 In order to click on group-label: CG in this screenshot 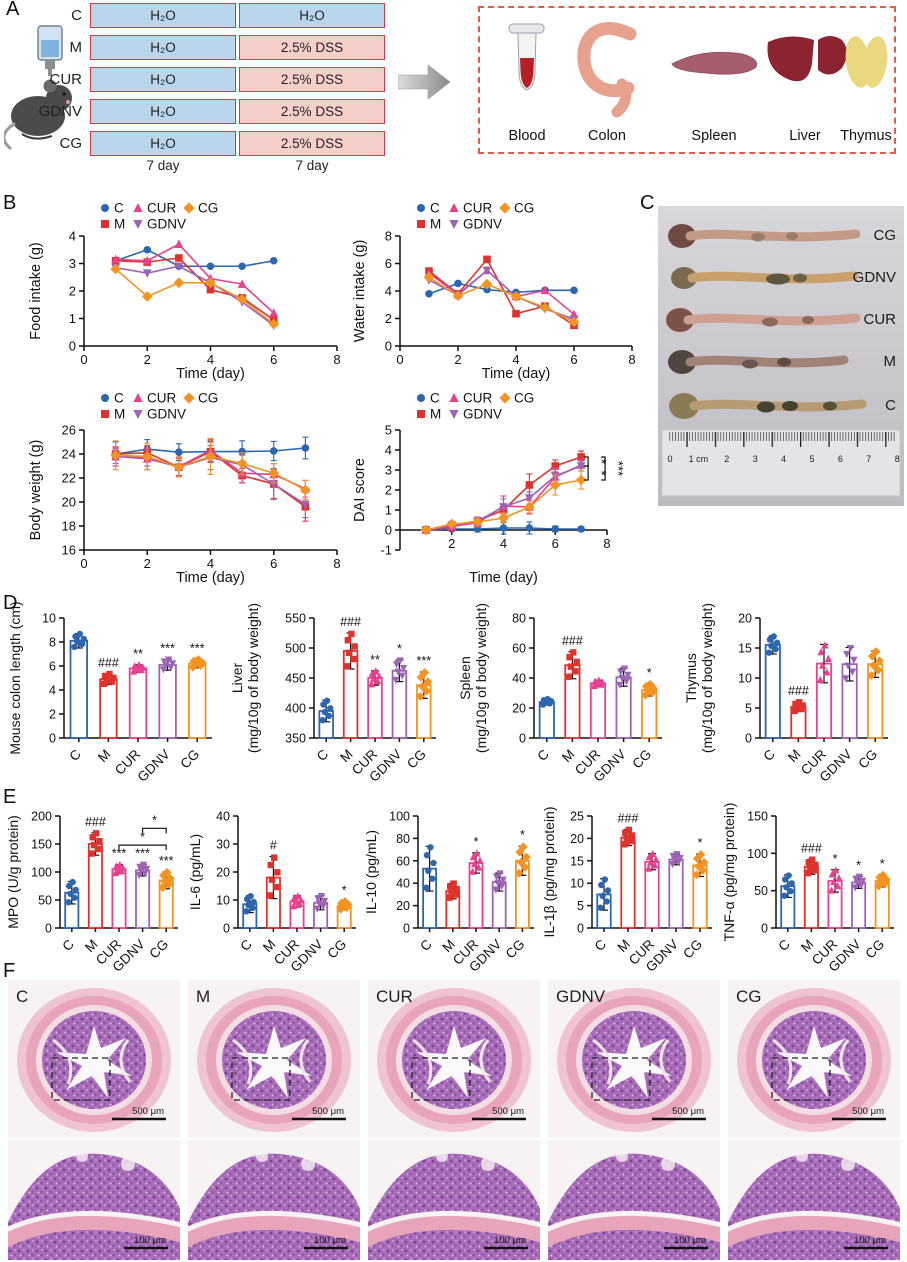, I will do `click(71, 143)`.